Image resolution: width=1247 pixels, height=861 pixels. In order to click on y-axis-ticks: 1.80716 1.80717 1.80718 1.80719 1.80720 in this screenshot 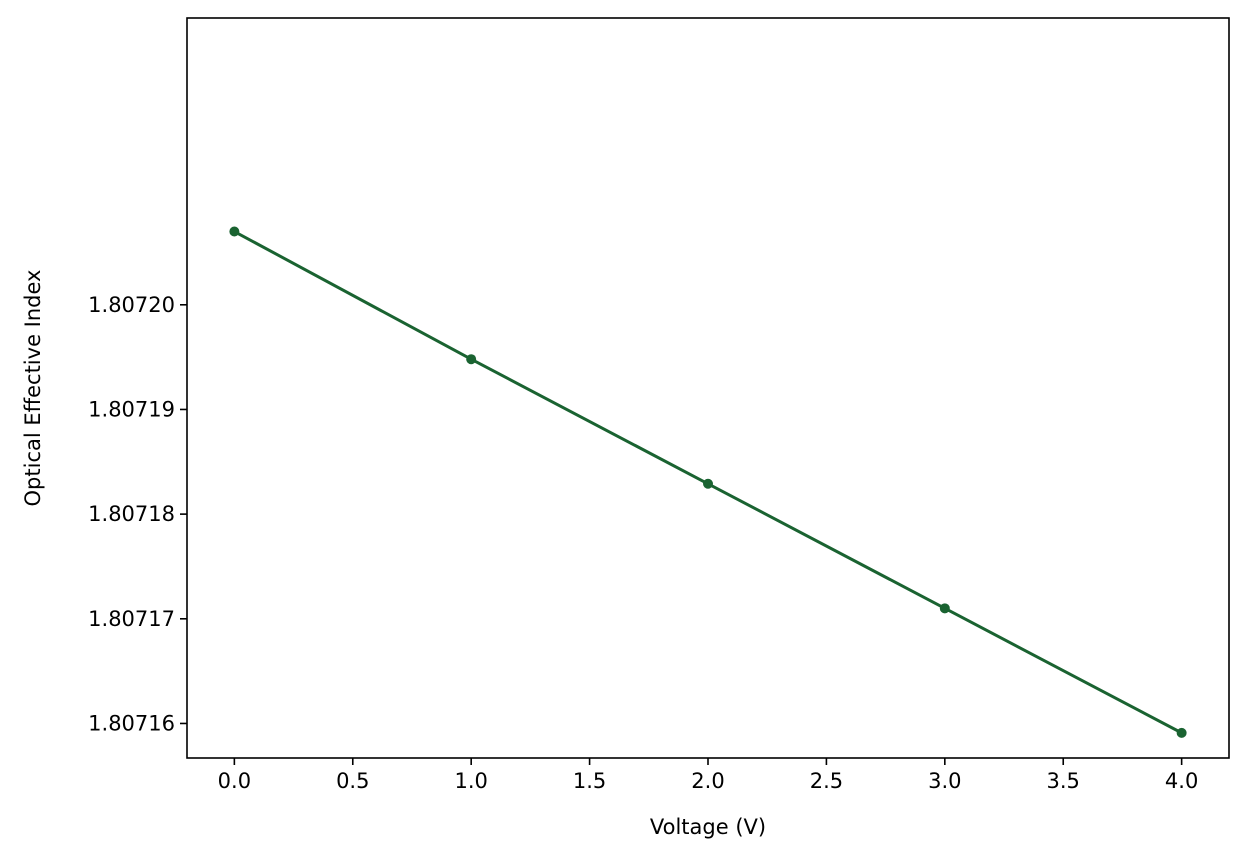, I will do `click(137, 514)`.